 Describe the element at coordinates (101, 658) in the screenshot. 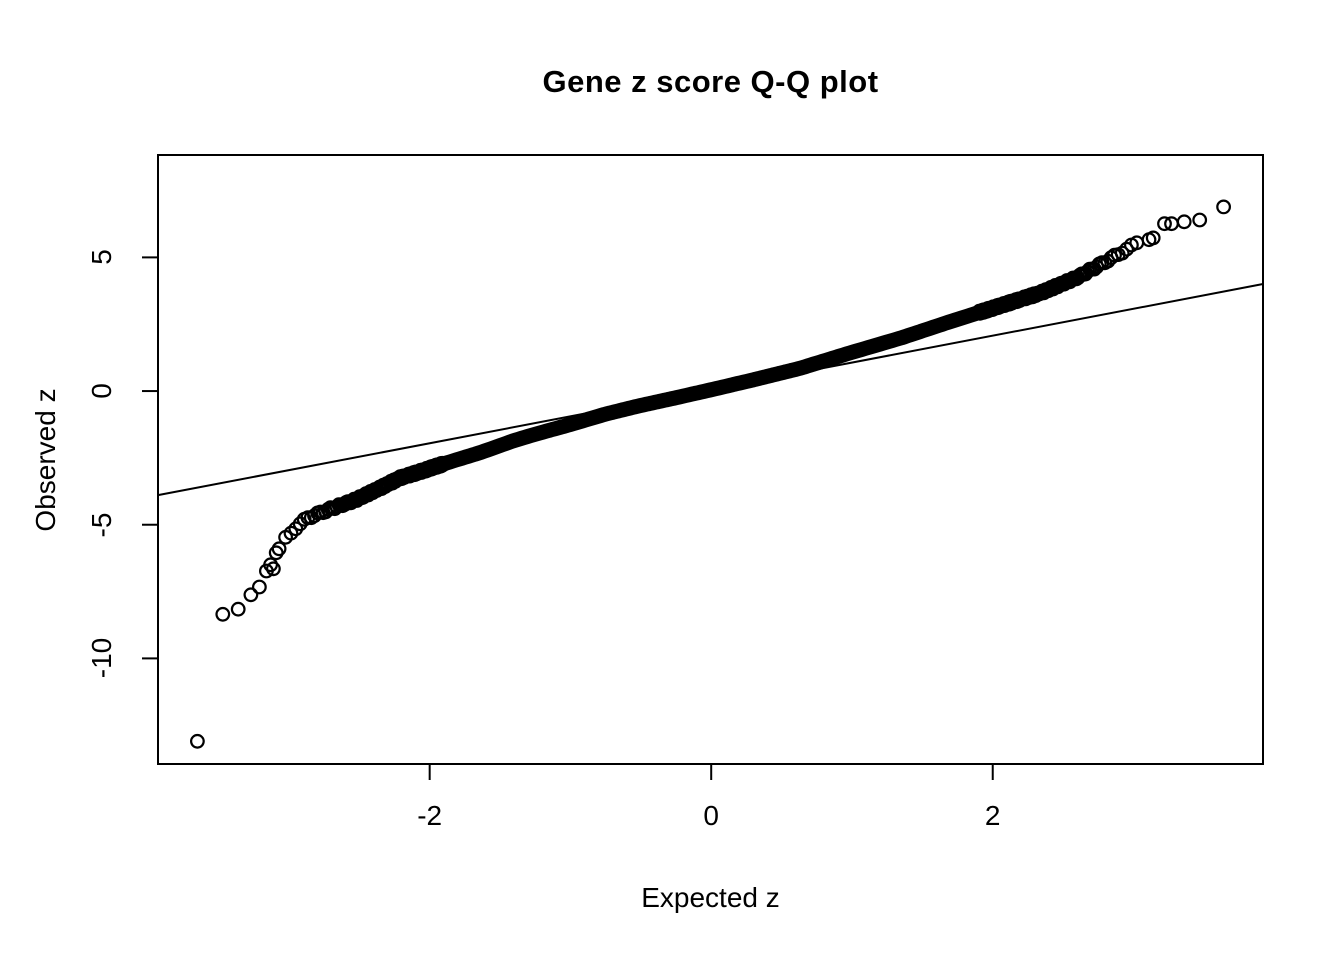

I see `y-tick-label: -10` at that location.